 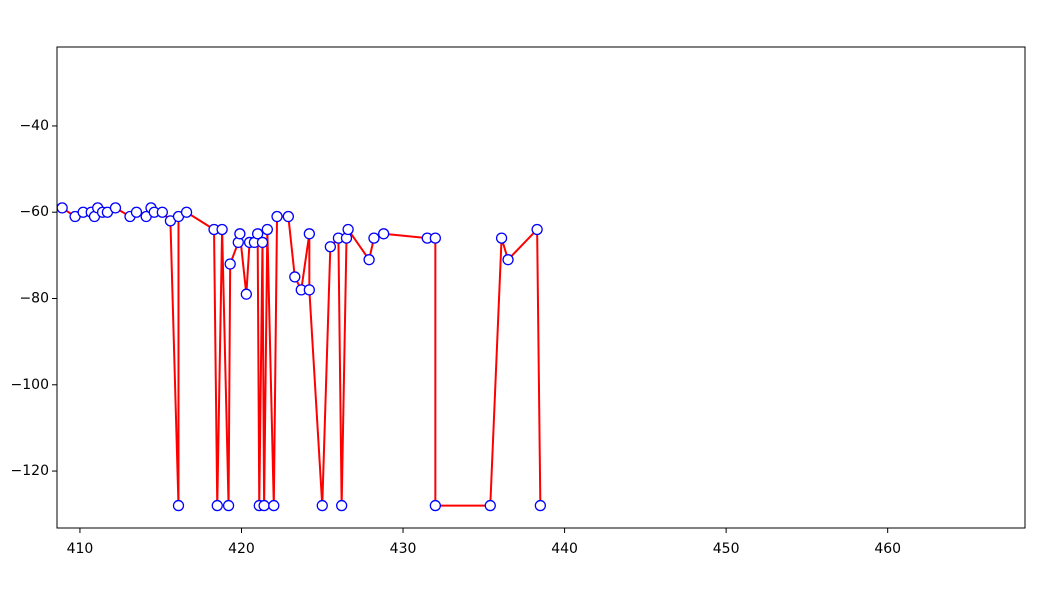 I want to click on y-tick-label: −80, so click(x=34, y=299).